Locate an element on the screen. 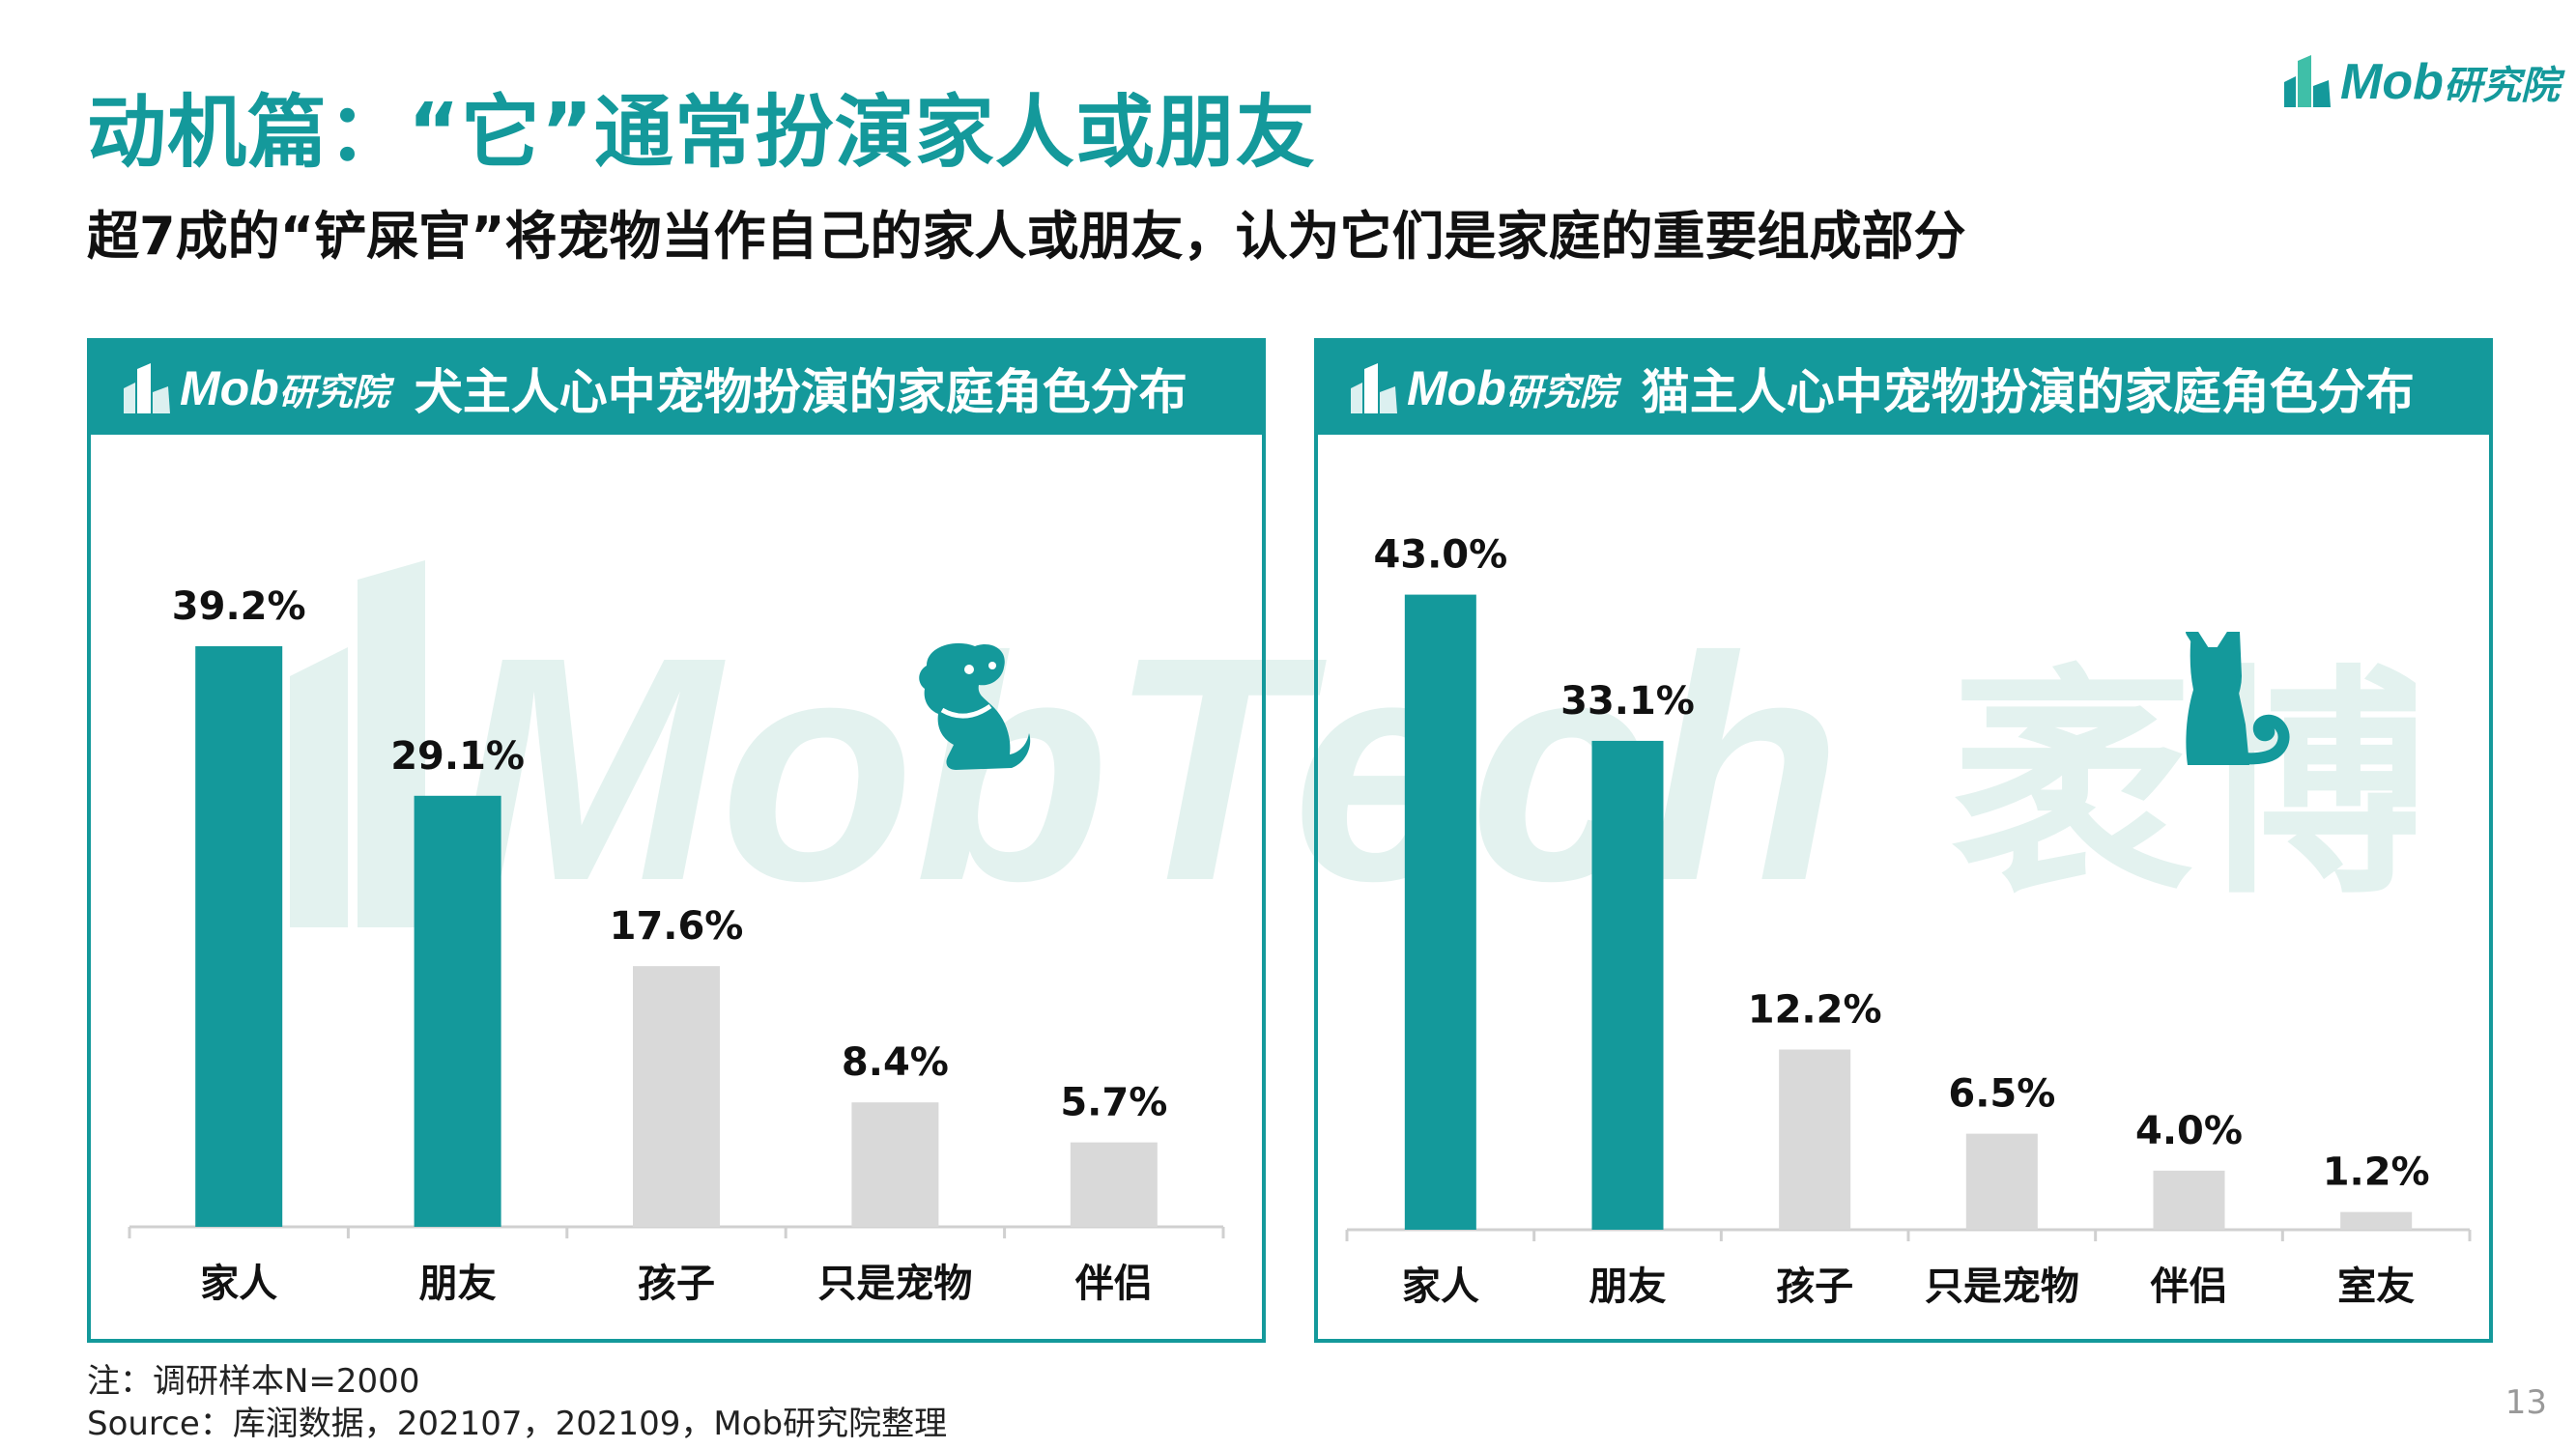 This screenshot has height=1449, width=2576. page-subtitle: 超7成的“铲屎官”将宠物当作自己的家人或朋友，认为它们是家庭的重要组成部分 is located at coordinates (1027, 236).